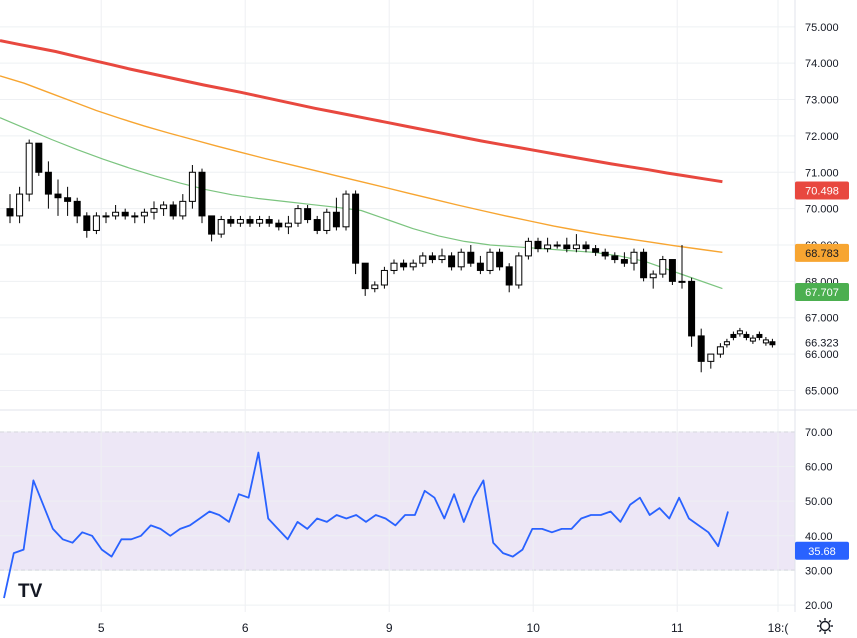 The image size is (857, 638). Describe the element at coordinates (822, 355) in the screenshot. I see `price-tick-label: 66.000` at that location.